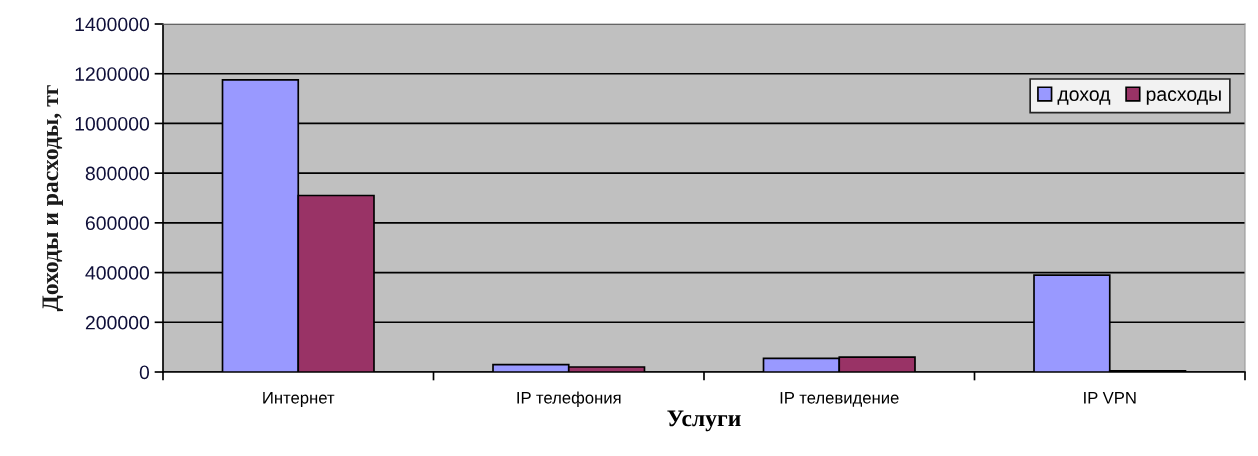  I want to click on y-tick-label: 800000, so click(117, 173).